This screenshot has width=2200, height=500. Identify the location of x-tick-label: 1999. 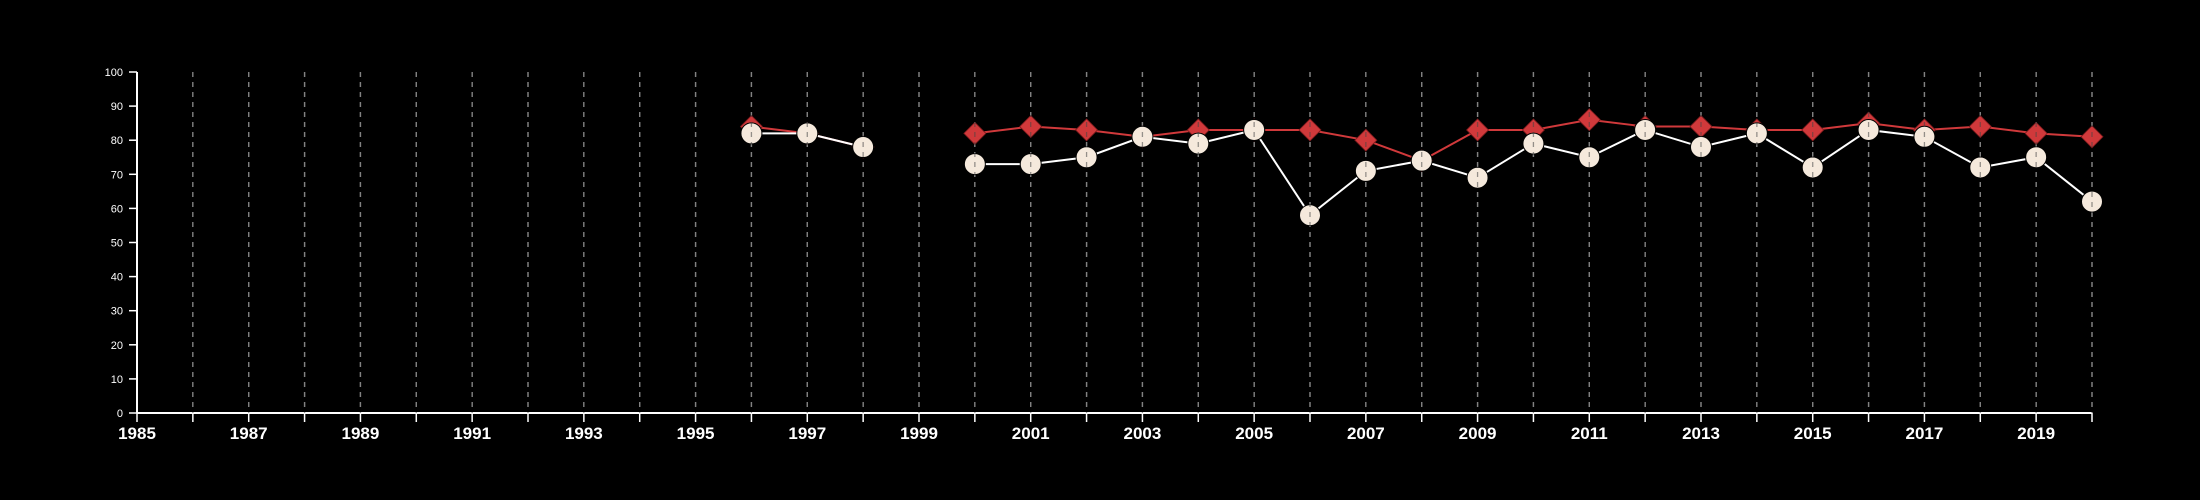
(919, 433).